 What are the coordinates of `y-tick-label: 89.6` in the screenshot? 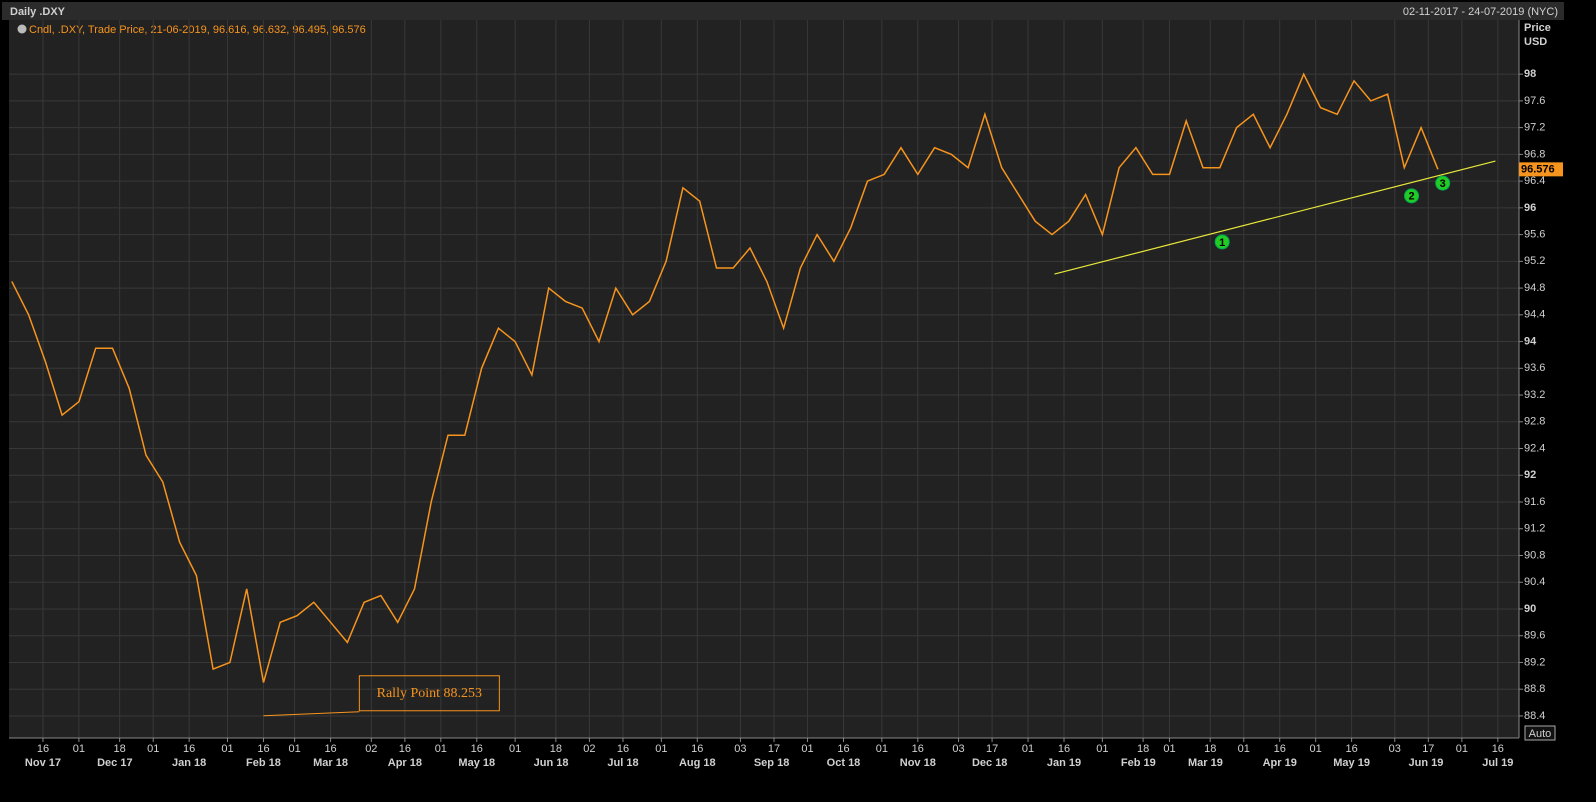 It's located at (1534, 636).